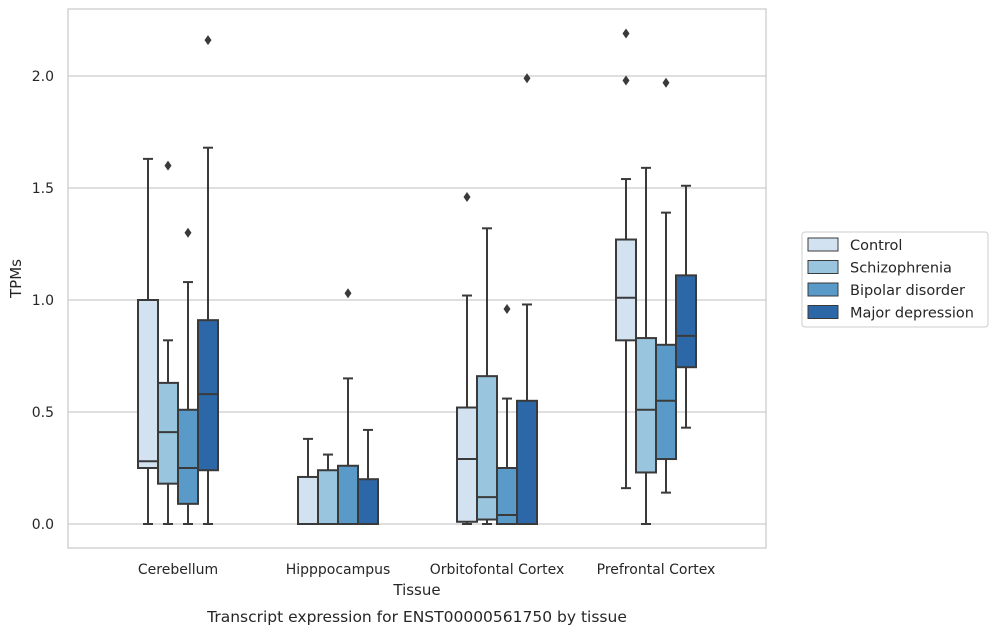  I want to click on legend-label: Major depression, so click(912, 314).